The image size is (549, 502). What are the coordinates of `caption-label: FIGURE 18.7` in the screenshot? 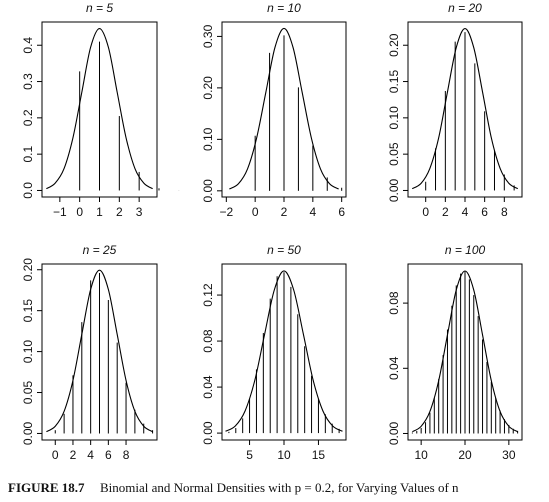 It's located at (46, 487).